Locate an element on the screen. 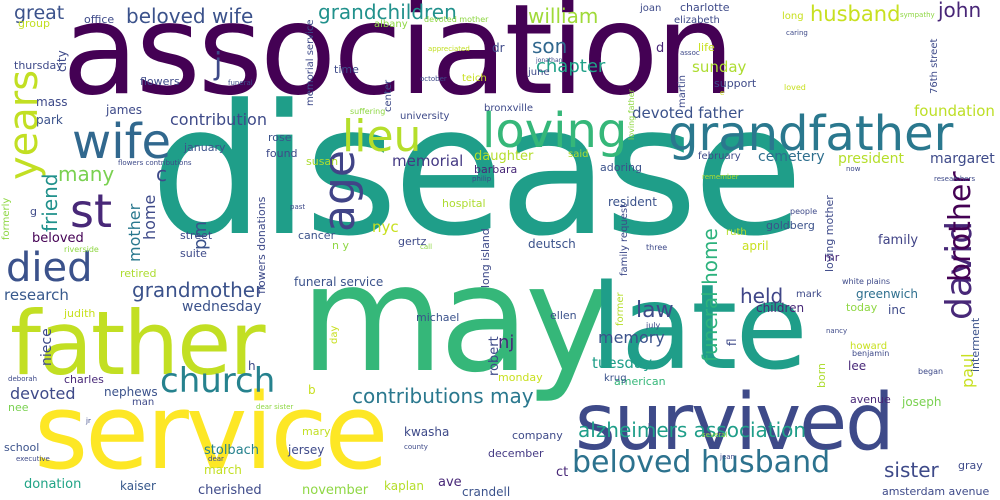  word: grandchildren is located at coordinates (387, 12).